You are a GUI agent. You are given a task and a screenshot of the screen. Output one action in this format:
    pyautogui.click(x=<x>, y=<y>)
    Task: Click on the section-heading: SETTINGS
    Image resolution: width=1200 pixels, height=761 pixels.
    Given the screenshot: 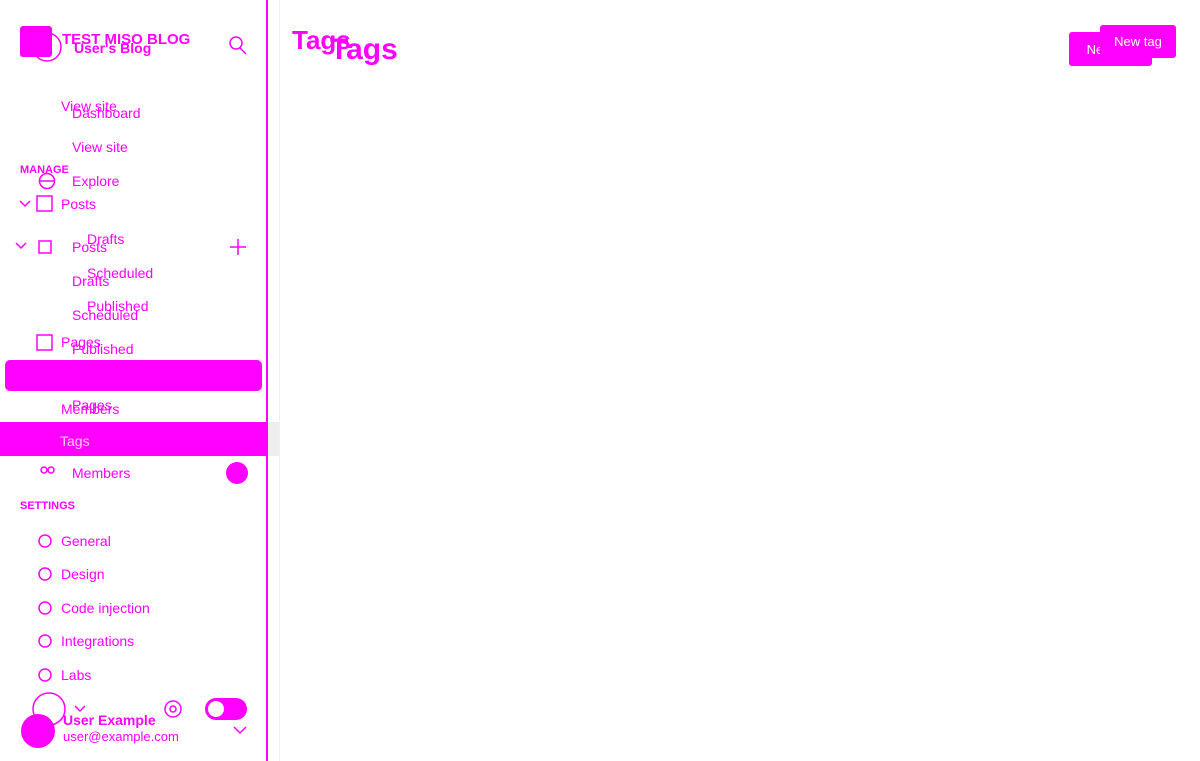 What is the action you would take?
    pyautogui.click(x=48, y=506)
    